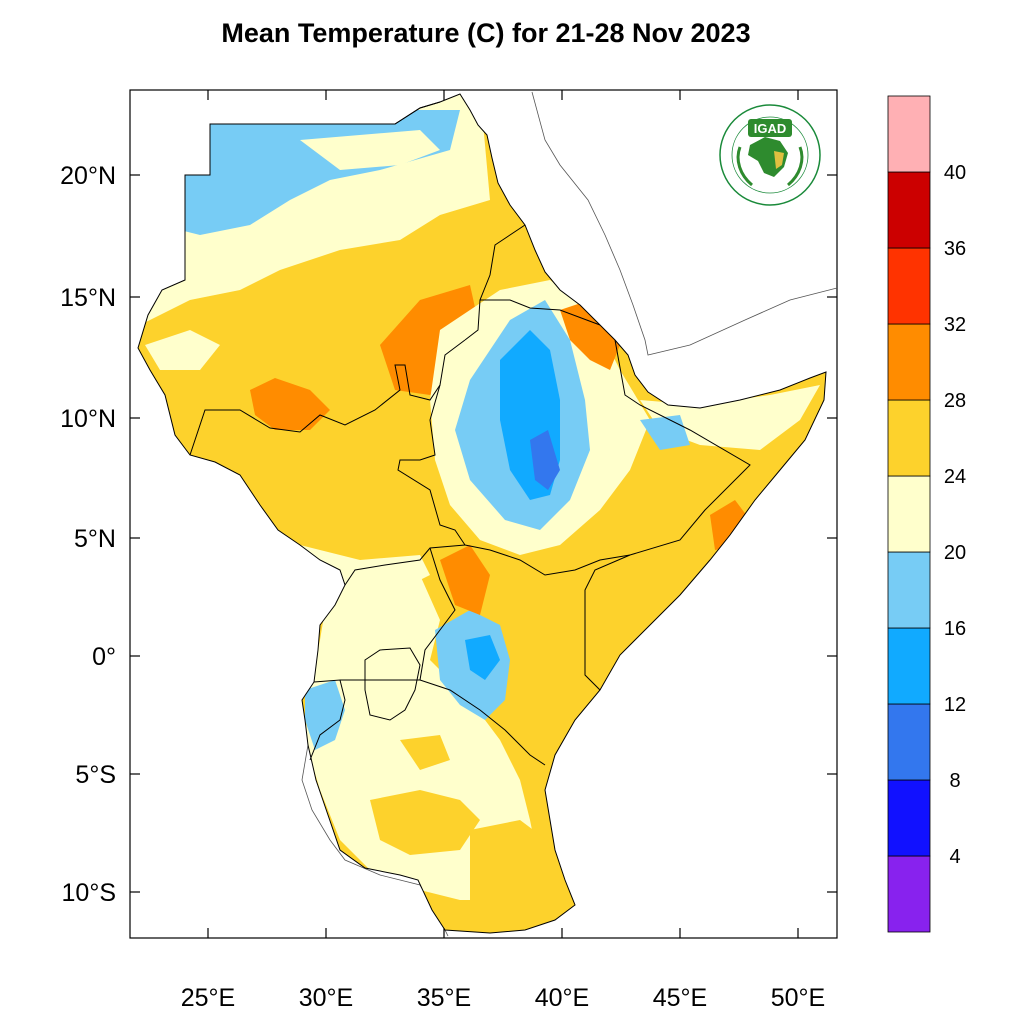 This screenshot has width=1024, height=1024. Describe the element at coordinates (955, 553) in the screenshot. I see `colorbar-label: 20` at that location.